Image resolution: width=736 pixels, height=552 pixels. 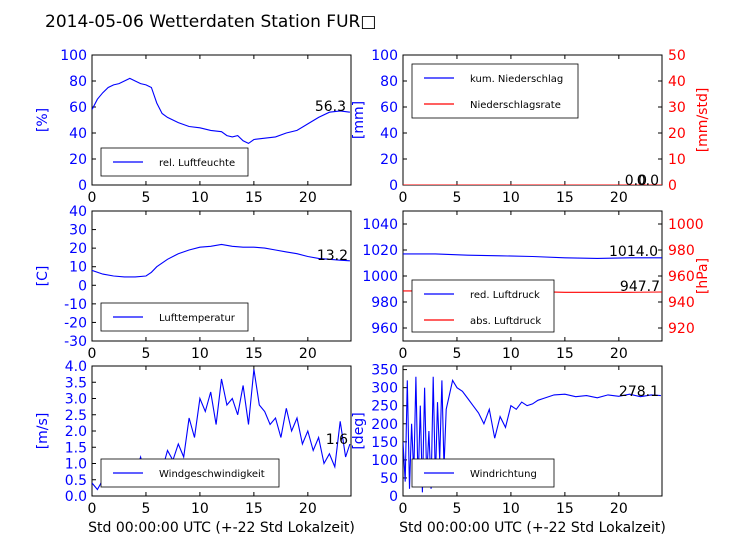 I want to click on y-tick-label: 200, so click(x=384, y=425).